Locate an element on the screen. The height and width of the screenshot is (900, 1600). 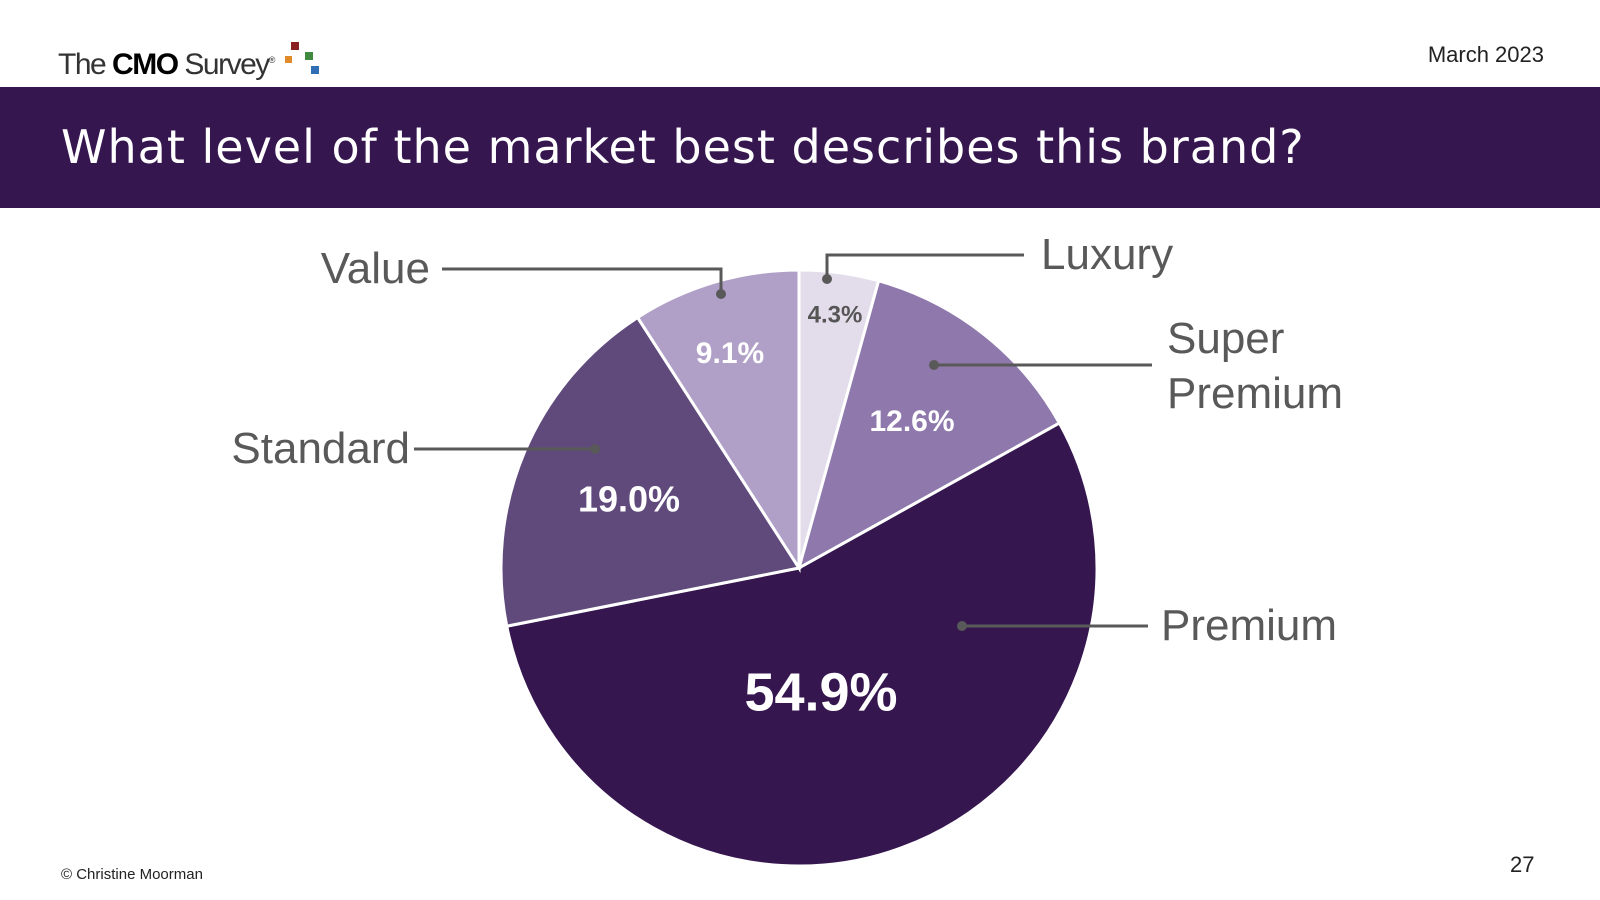
category-label: Standard is located at coordinates (320, 448).